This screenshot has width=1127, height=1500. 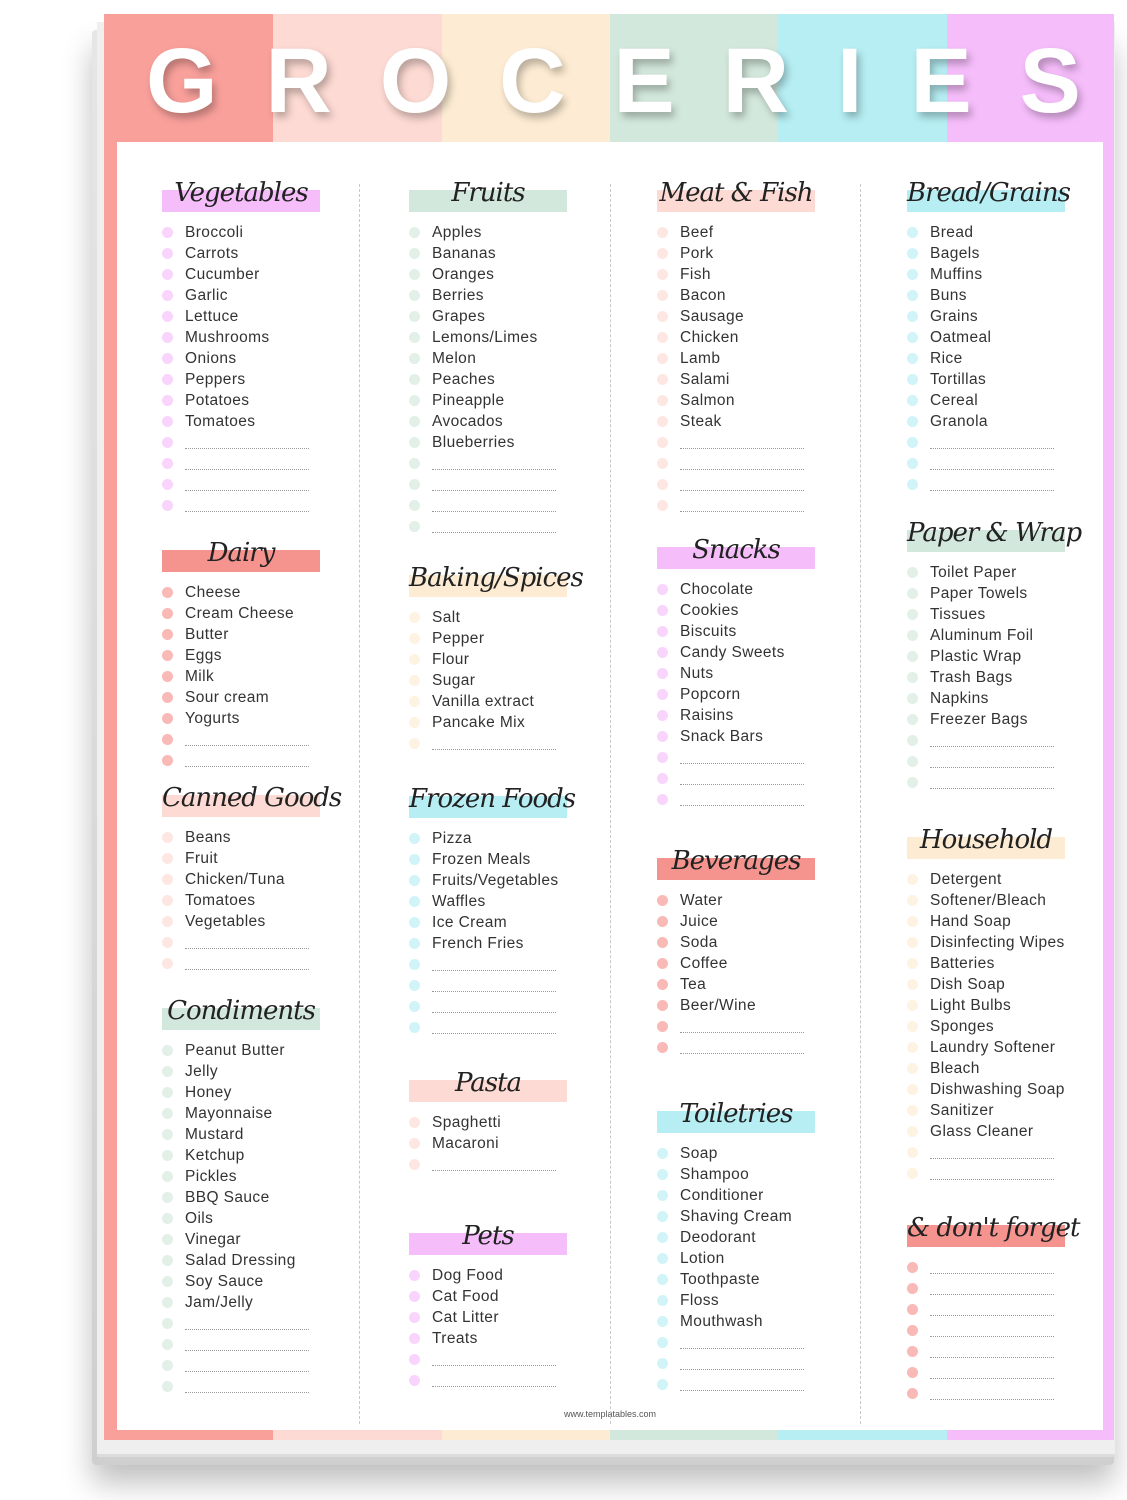 I want to click on list-item: Detergent, so click(x=1002, y=879).